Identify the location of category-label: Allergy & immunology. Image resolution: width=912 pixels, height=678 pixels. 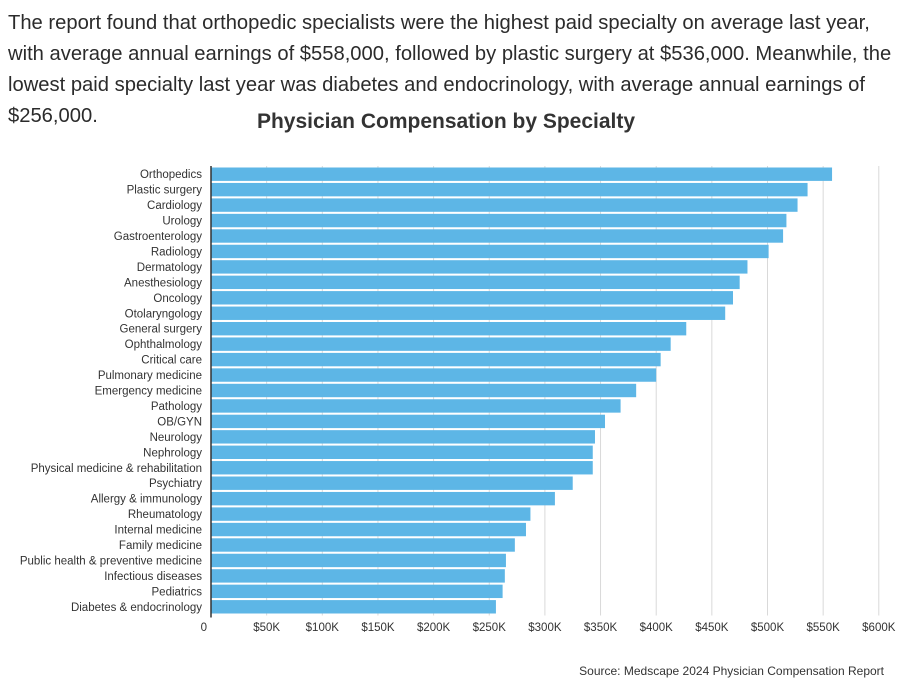
(146, 500).